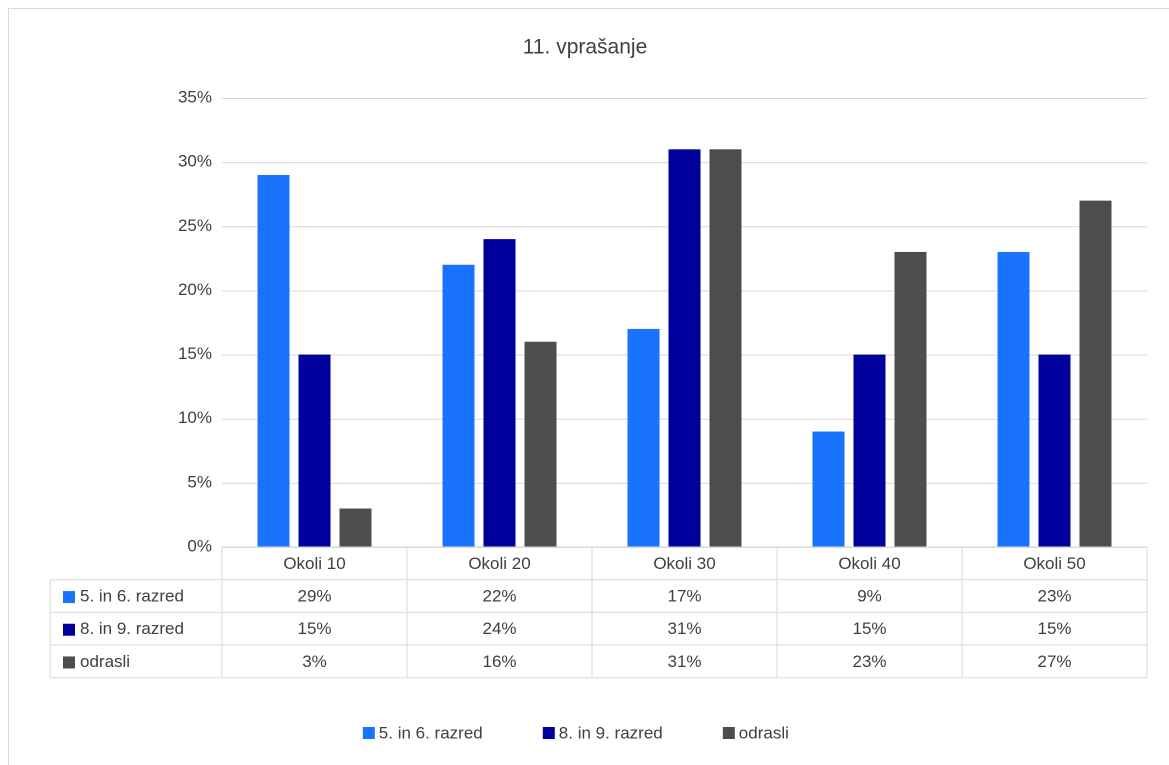  I want to click on table-row-label: 5. in 6. razred, so click(132, 596).